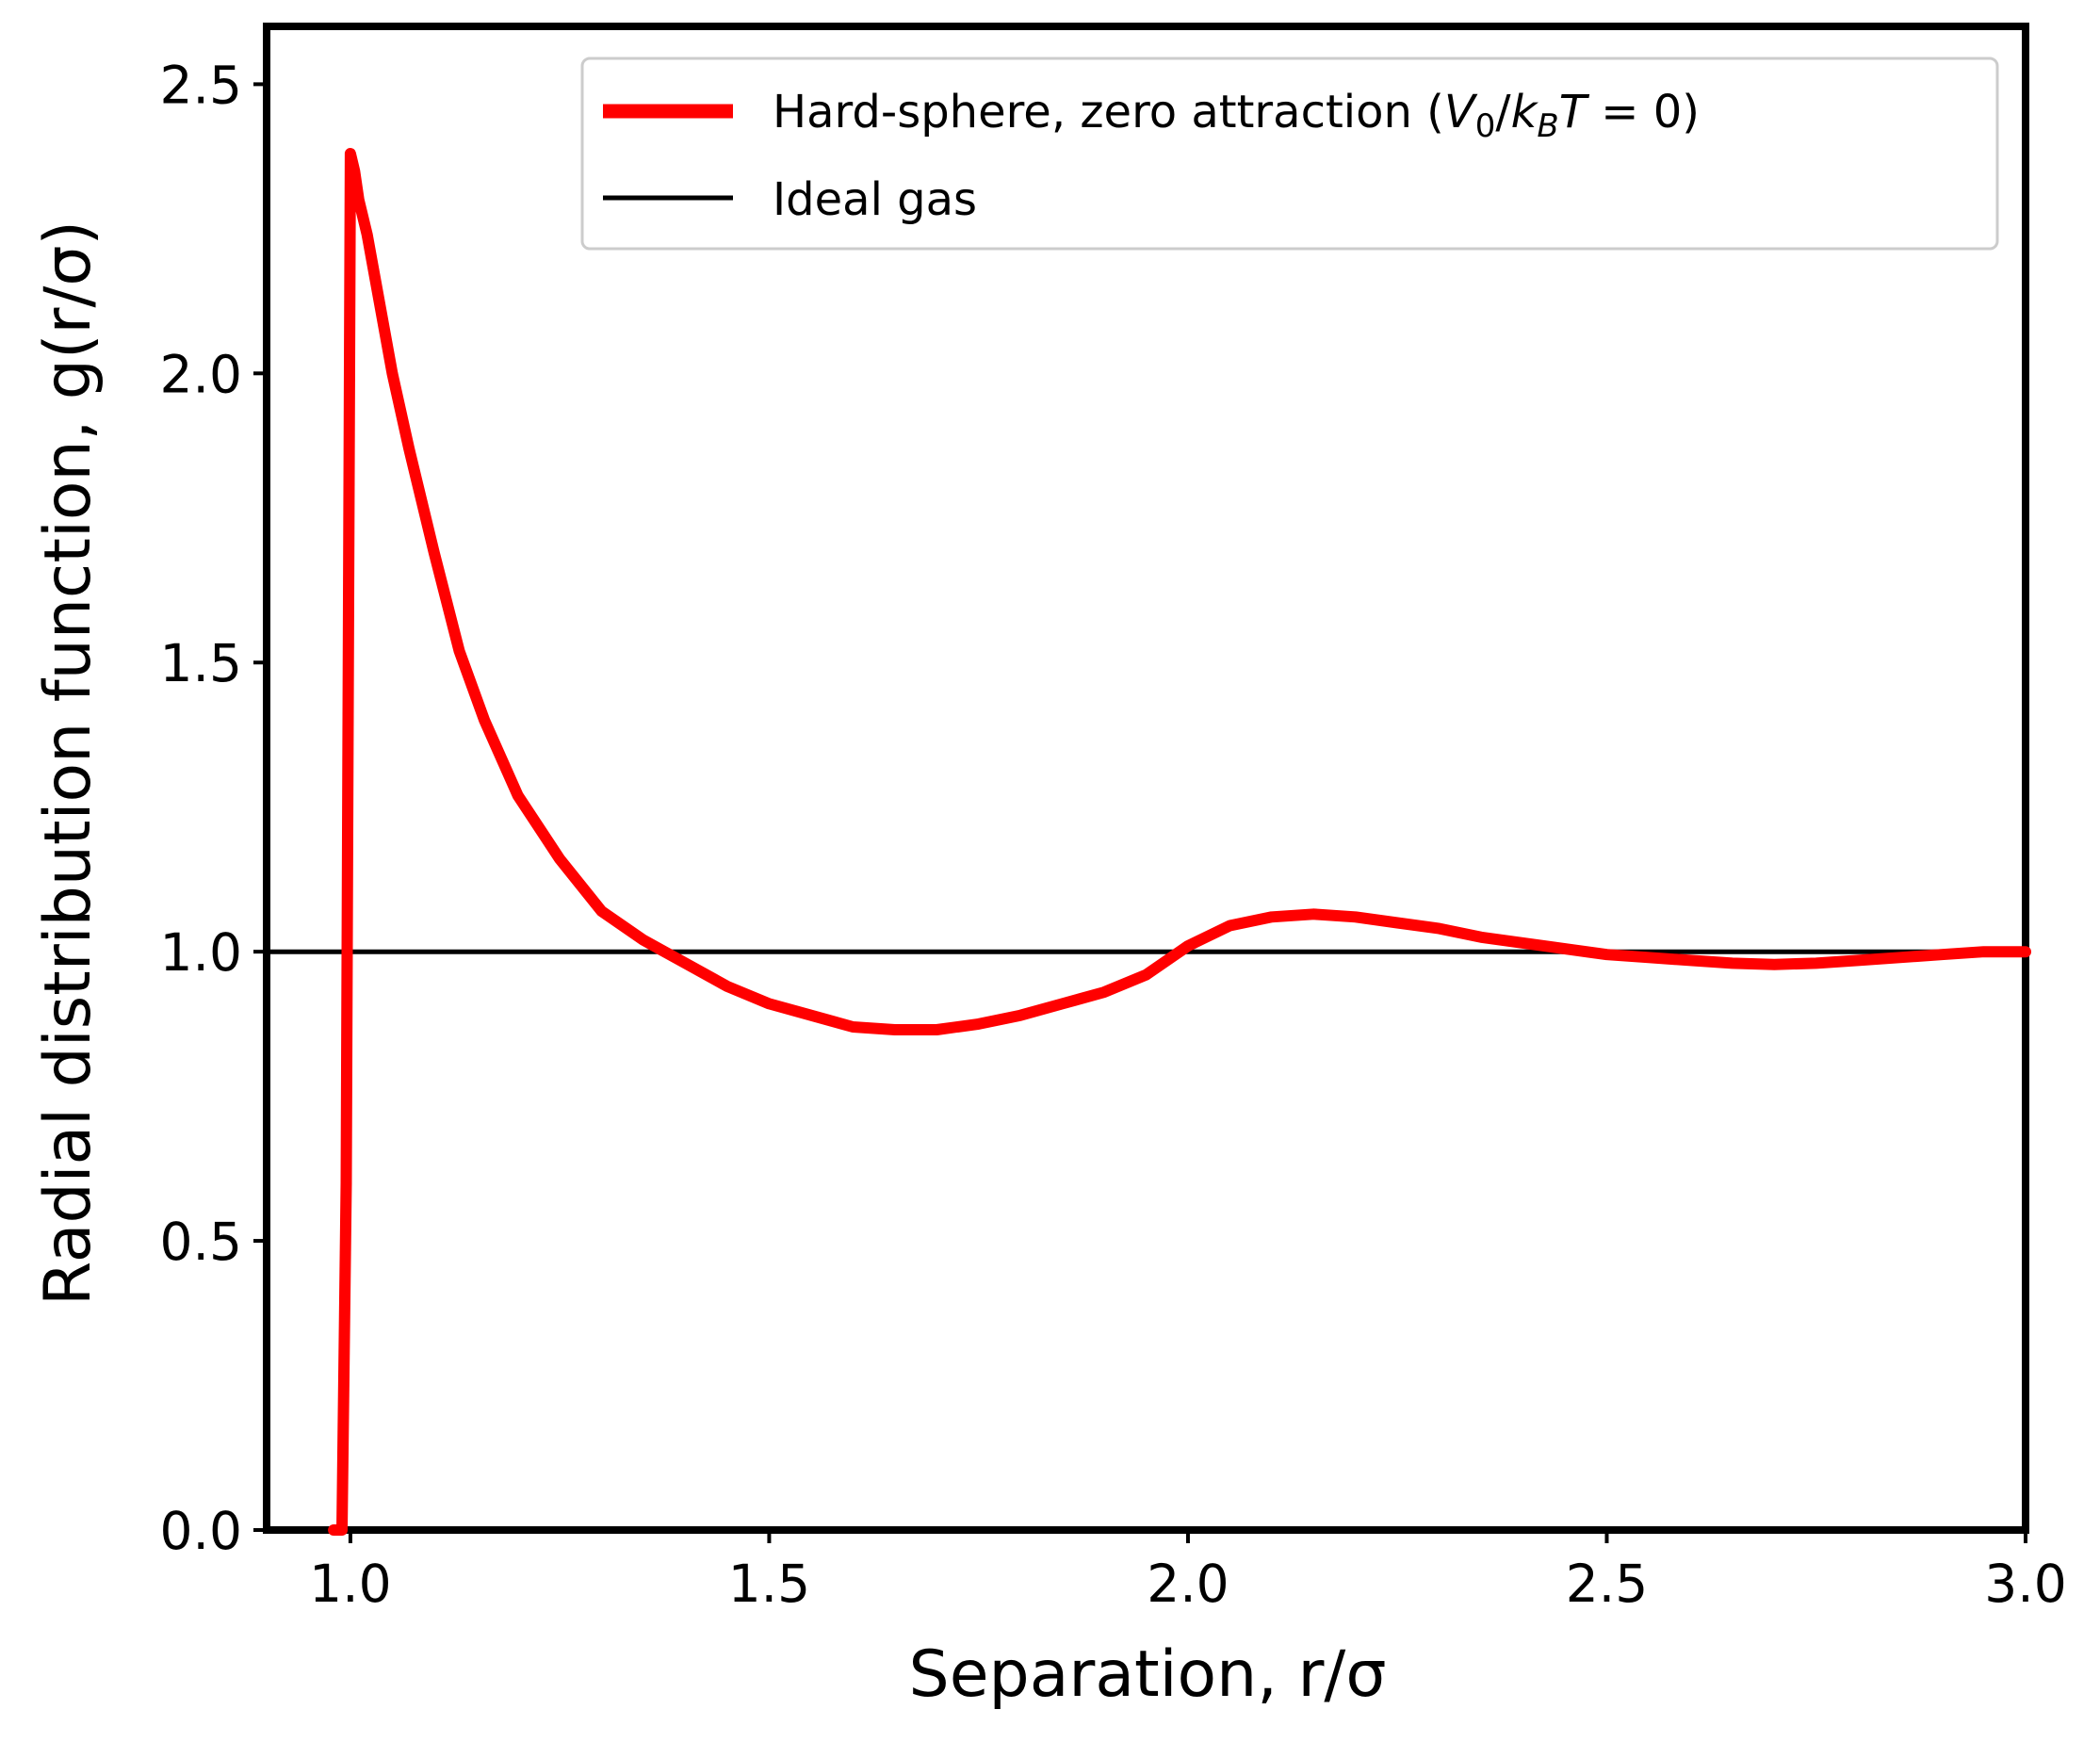 The image size is (2100, 1742). I want to click on legend-math-v: V, so click(1461, 112).